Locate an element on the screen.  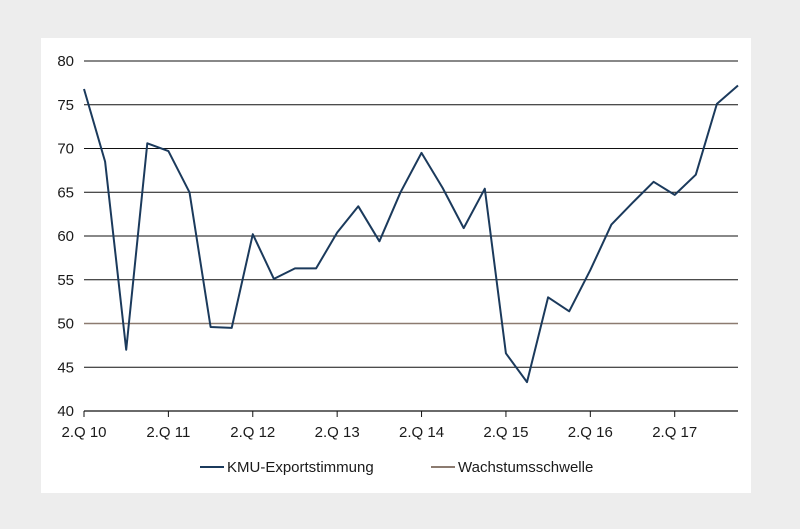
legend-label-wachstumsschwelle: Wachstumsschwelle is located at coordinates (525, 467).